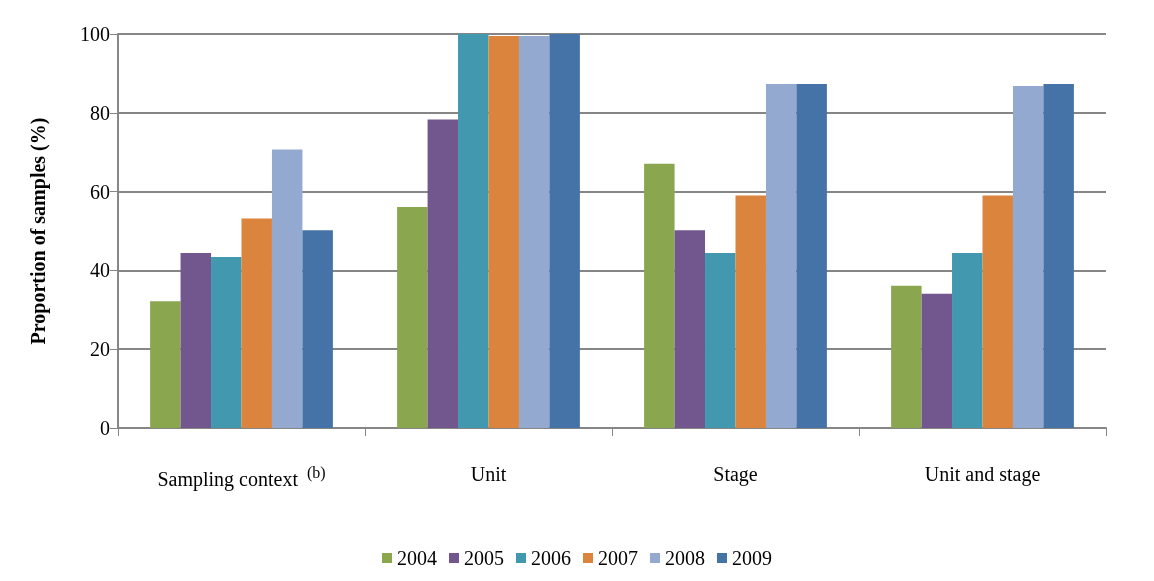  Describe the element at coordinates (488, 474) in the screenshot. I see `x-tick-label: Unit` at that location.